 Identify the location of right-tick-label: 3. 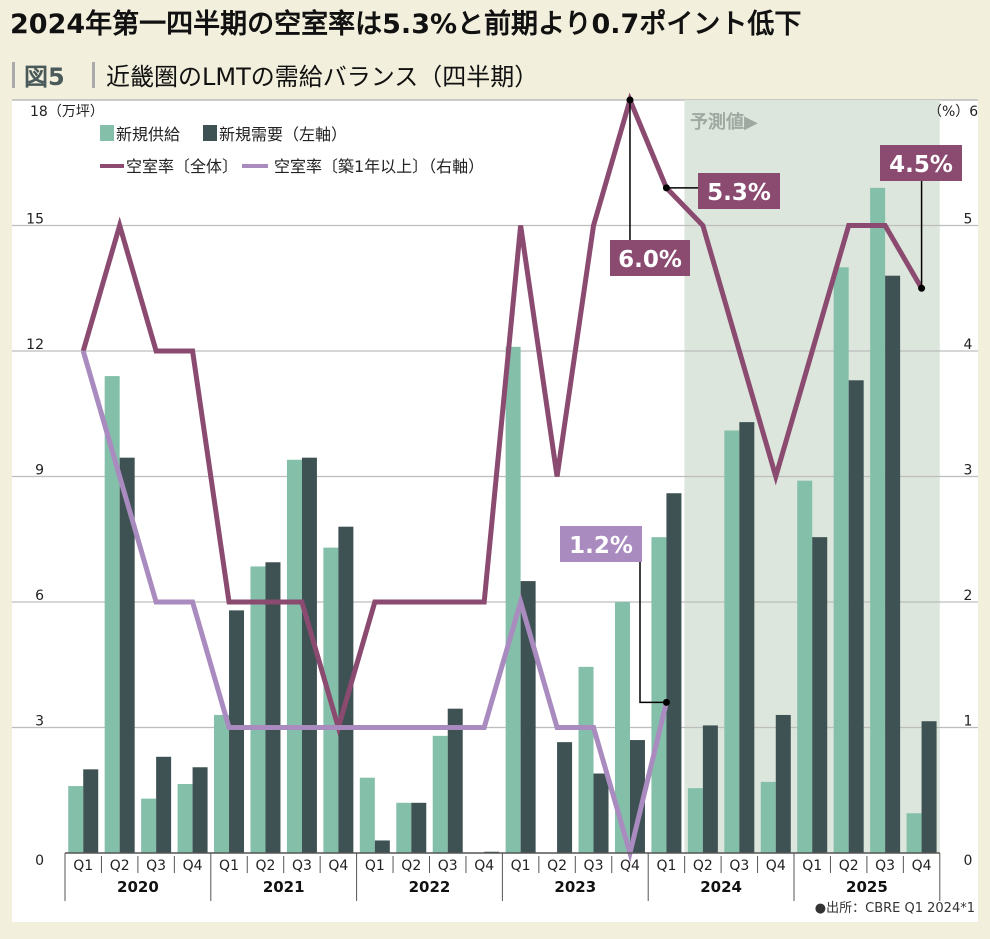
(968, 471).